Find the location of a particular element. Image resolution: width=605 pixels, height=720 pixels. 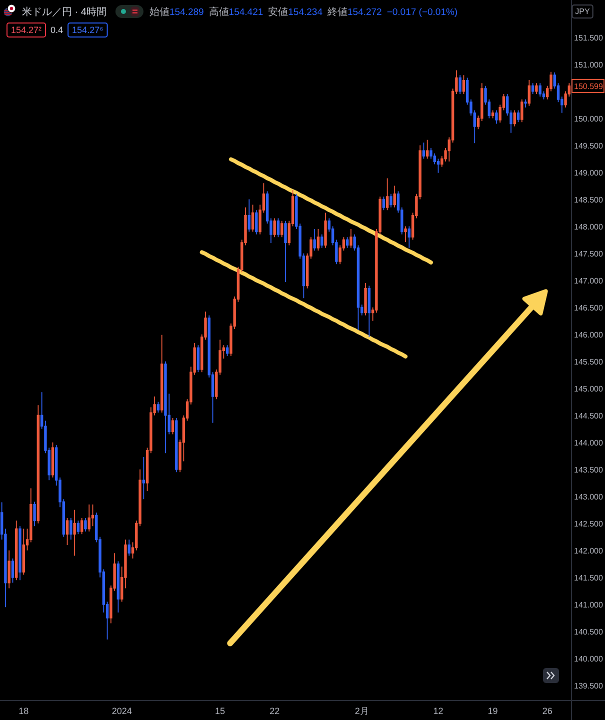

y-tick-label: 143.500 is located at coordinates (589, 469).